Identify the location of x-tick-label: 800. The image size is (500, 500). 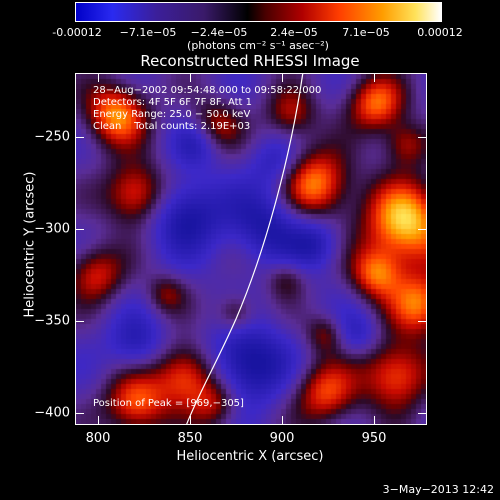
(98, 438).